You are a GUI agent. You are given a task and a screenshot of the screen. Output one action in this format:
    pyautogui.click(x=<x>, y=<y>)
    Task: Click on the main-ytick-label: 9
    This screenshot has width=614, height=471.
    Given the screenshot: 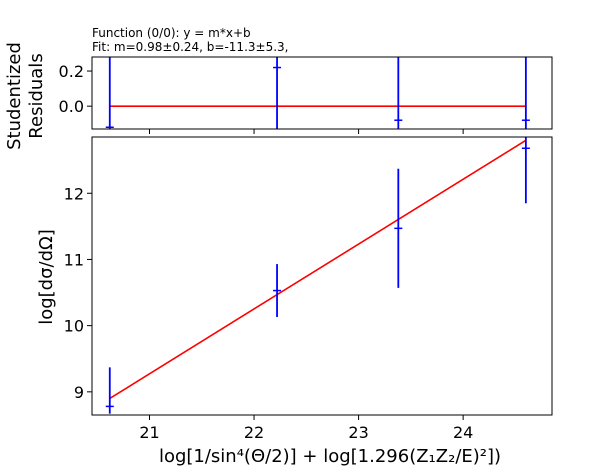 What is the action you would take?
    pyautogui.click(x=79, y=392)
    